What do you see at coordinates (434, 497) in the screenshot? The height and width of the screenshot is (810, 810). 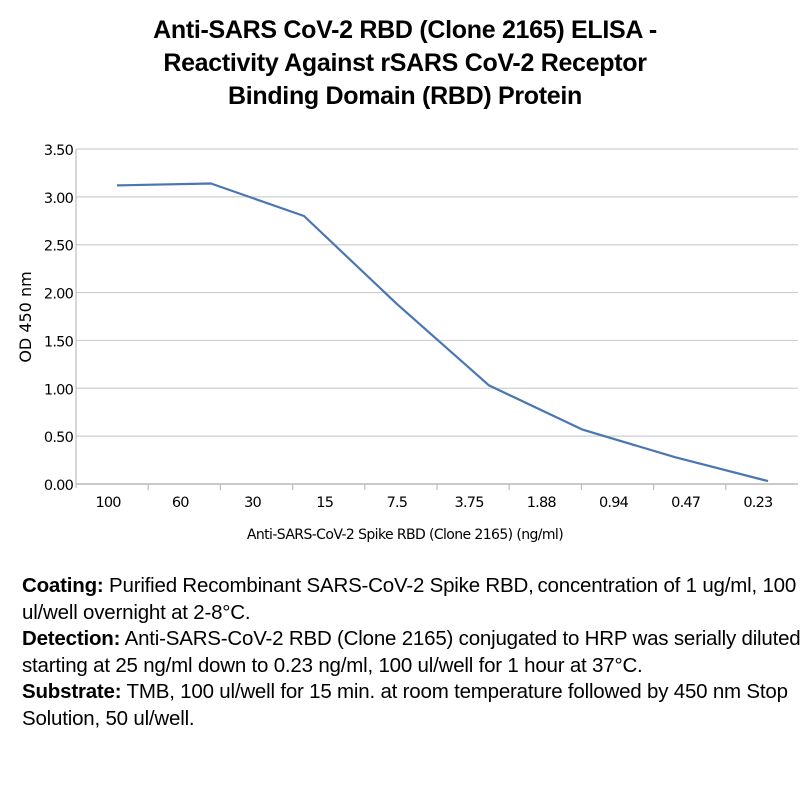 I see `x-axis-ticks: 100 60 30 15 7.5 3.75 1.88 0.94 0.47 0.23` at bounding box center [434, 497].